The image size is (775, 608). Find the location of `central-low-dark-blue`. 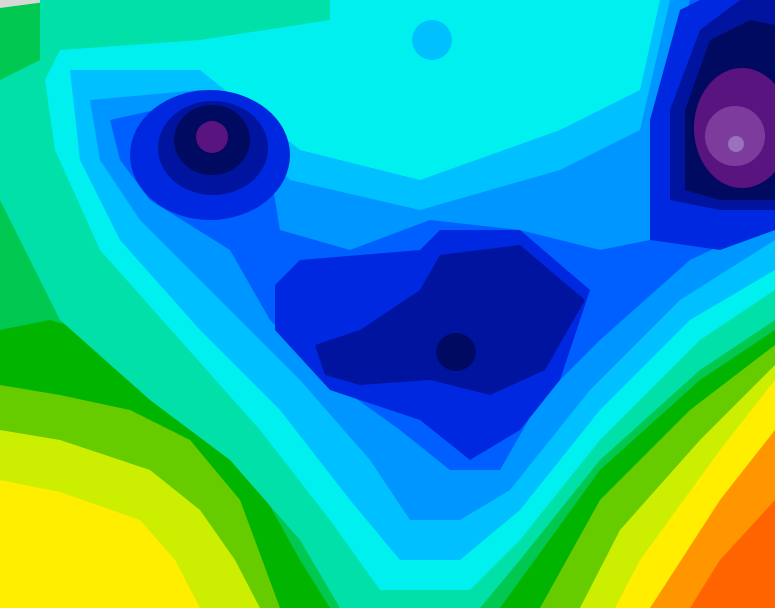

central-low-dark-blue is located at coordinates (450, 320).